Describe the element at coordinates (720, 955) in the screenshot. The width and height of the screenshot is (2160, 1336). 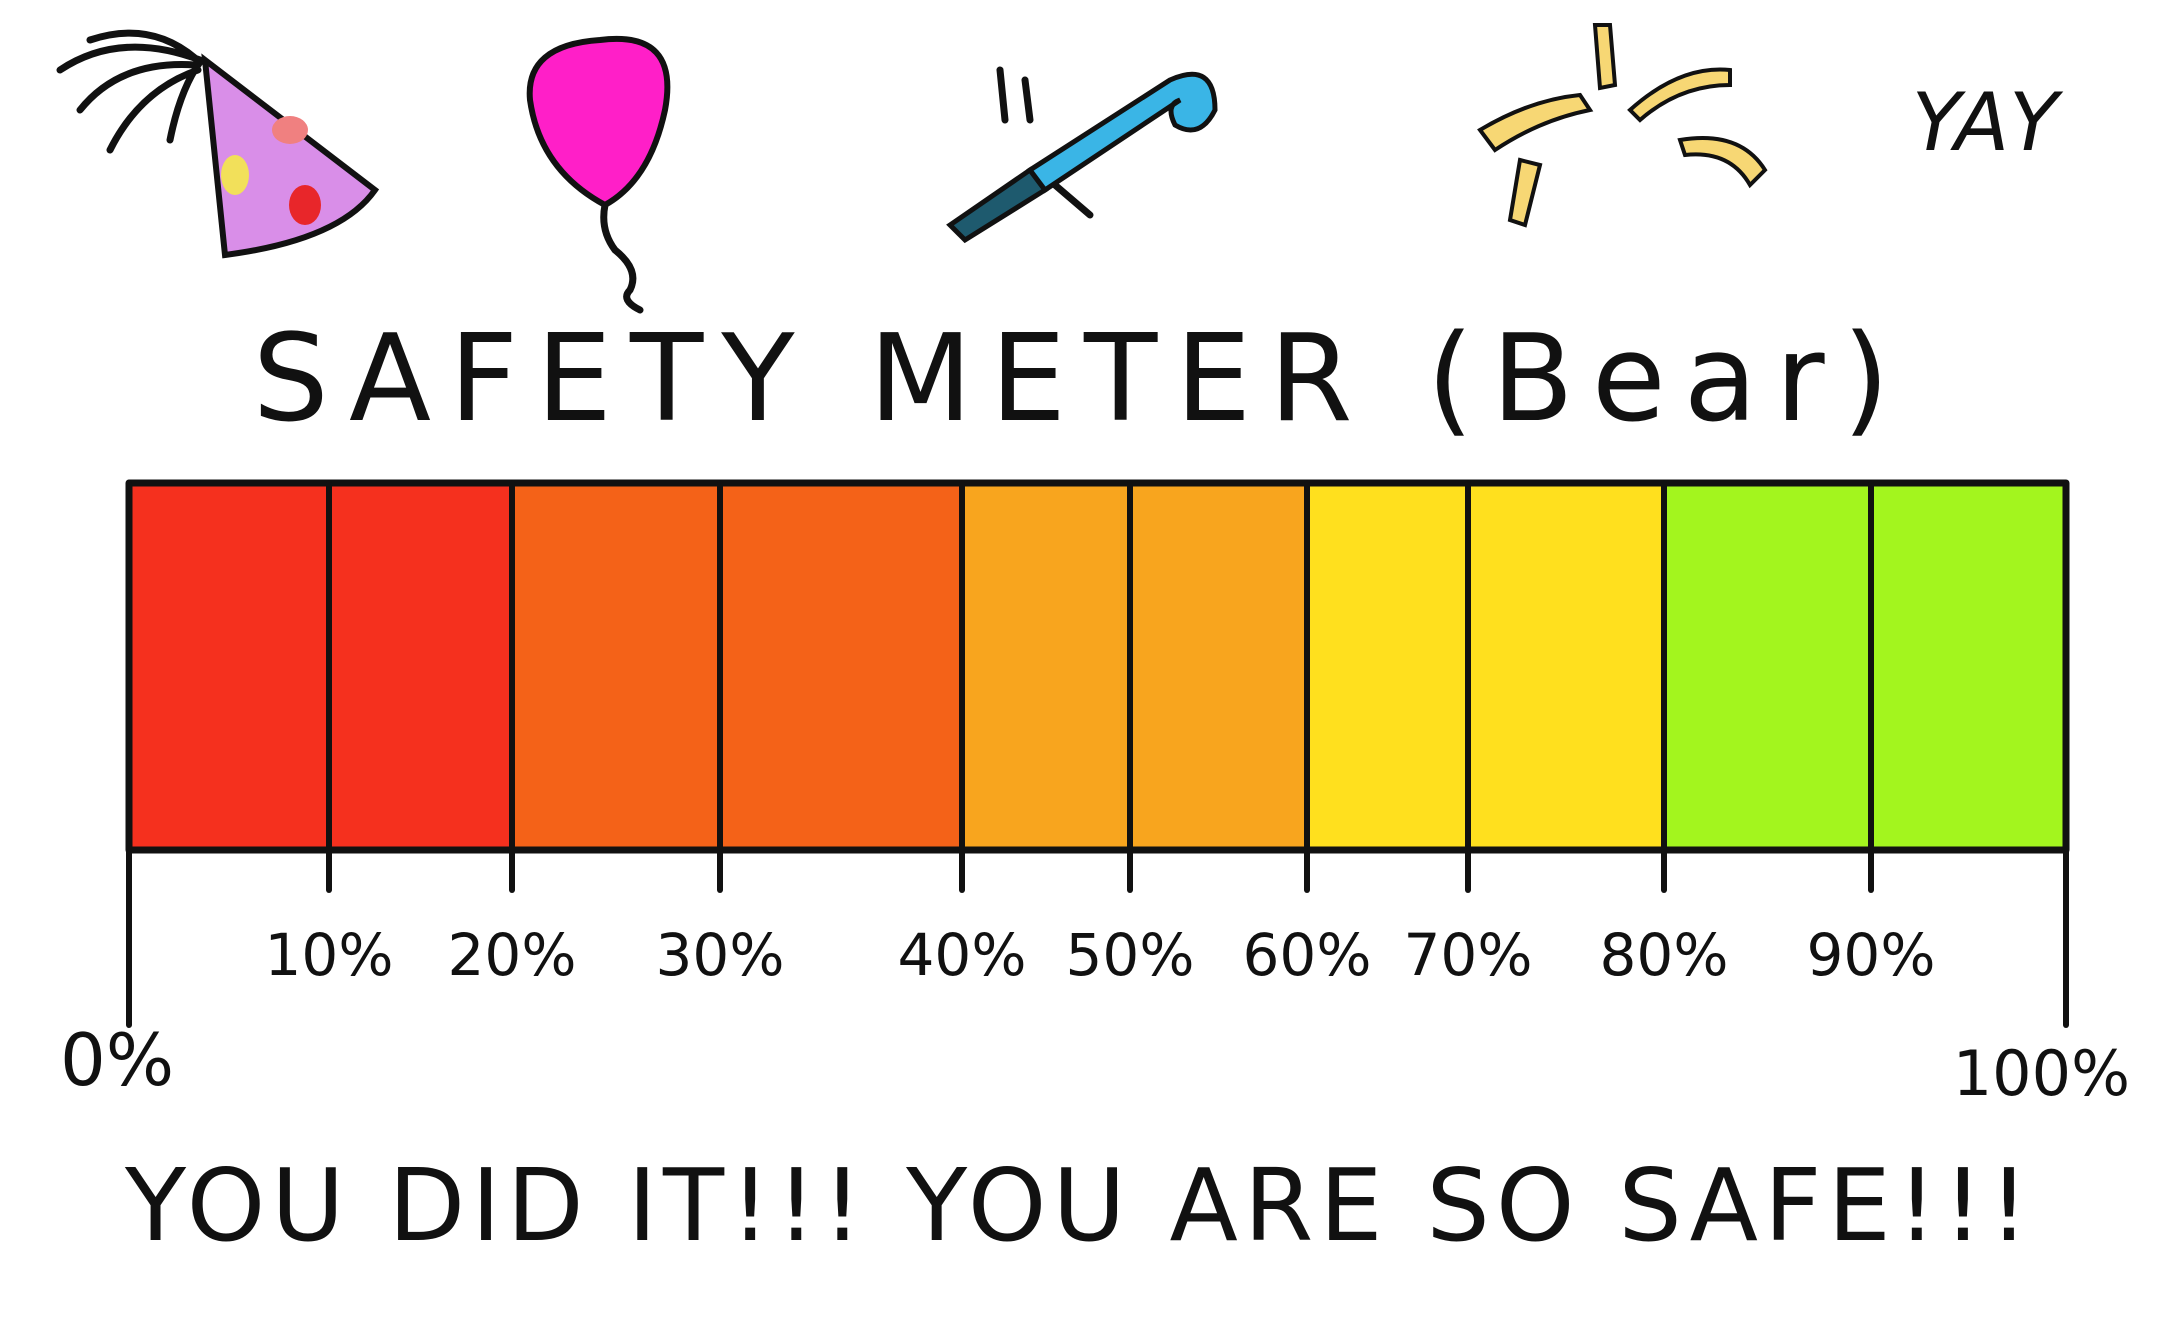
I see `tick-label: 30%` at that location.